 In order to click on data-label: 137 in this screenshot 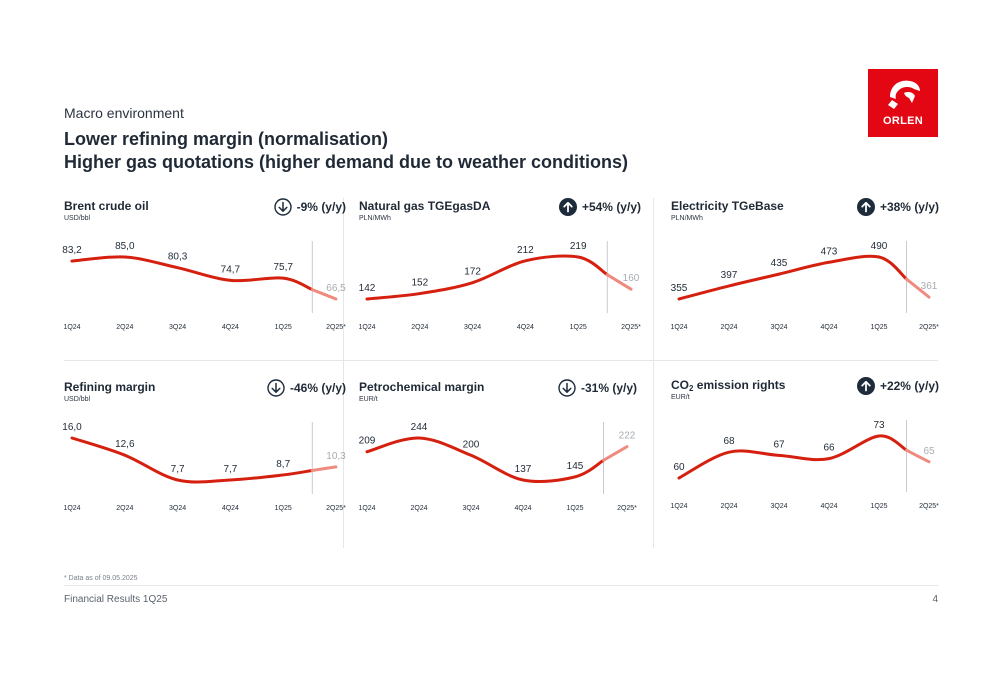, I will do `click(523, 469)`.